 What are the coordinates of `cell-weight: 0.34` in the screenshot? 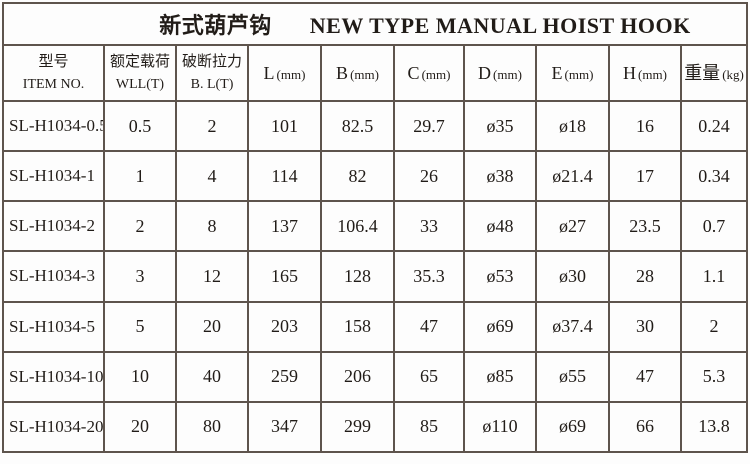 It's located at (714, 176).